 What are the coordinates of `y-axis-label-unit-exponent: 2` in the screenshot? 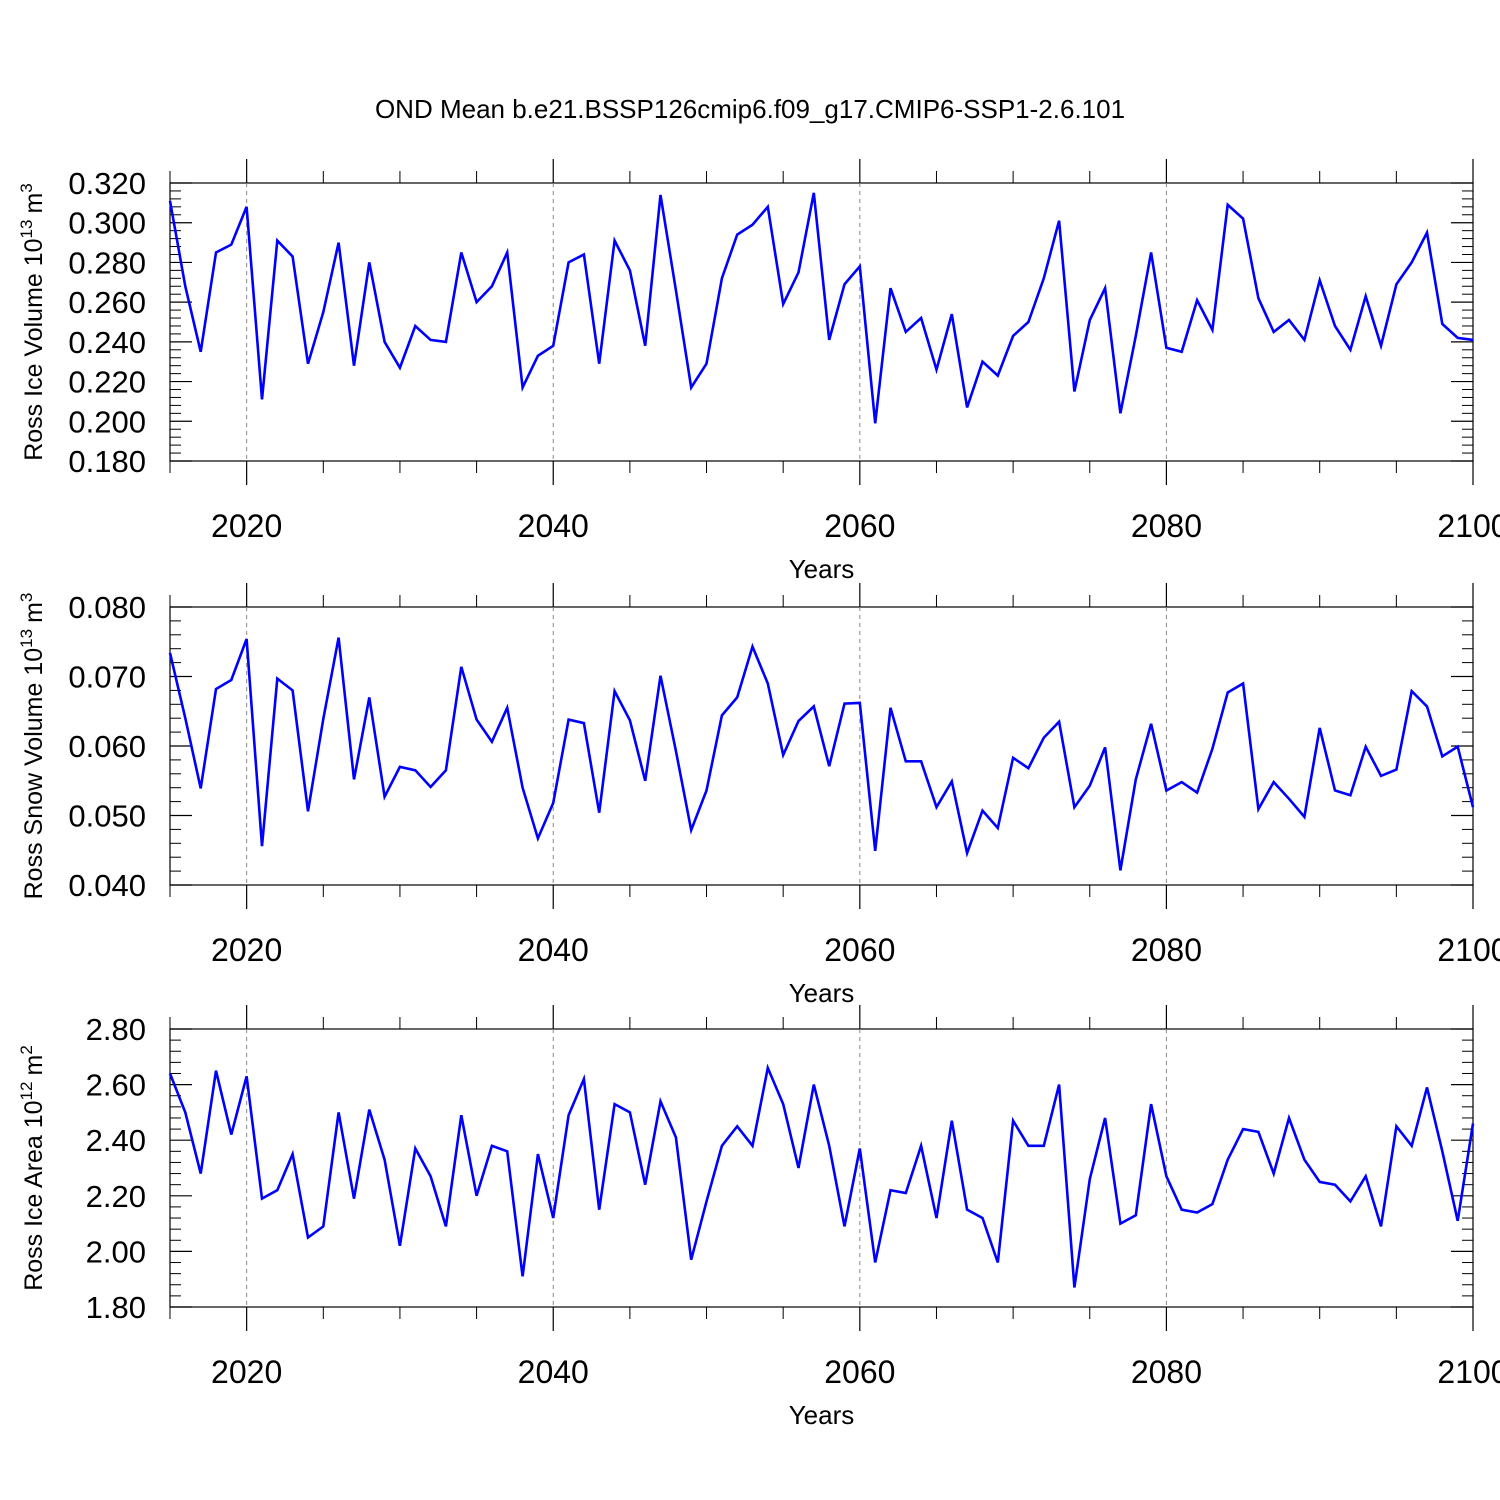 It's located at (26, 1049).